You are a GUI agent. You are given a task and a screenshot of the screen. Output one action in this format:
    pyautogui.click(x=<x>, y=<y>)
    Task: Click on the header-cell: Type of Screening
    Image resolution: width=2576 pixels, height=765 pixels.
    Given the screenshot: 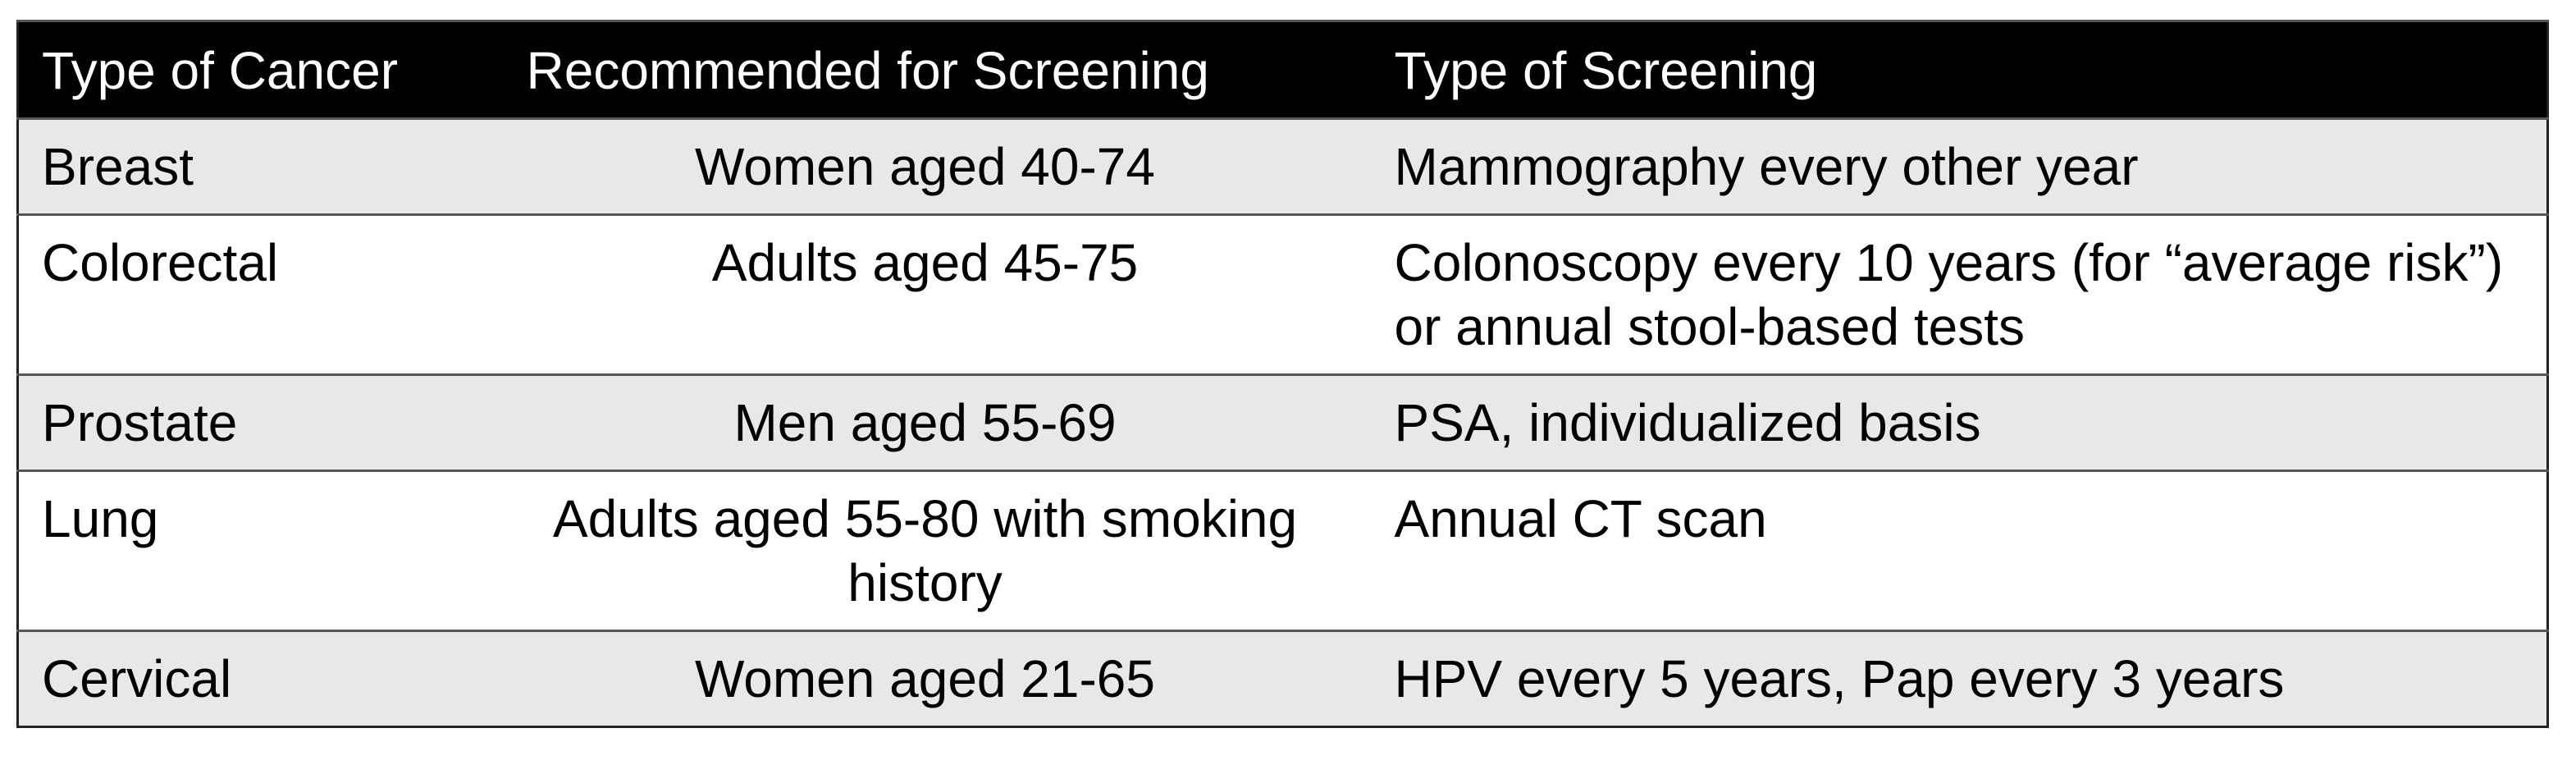 What is the action you would take?
    pyautogui.click(x=1960, y=69)
    